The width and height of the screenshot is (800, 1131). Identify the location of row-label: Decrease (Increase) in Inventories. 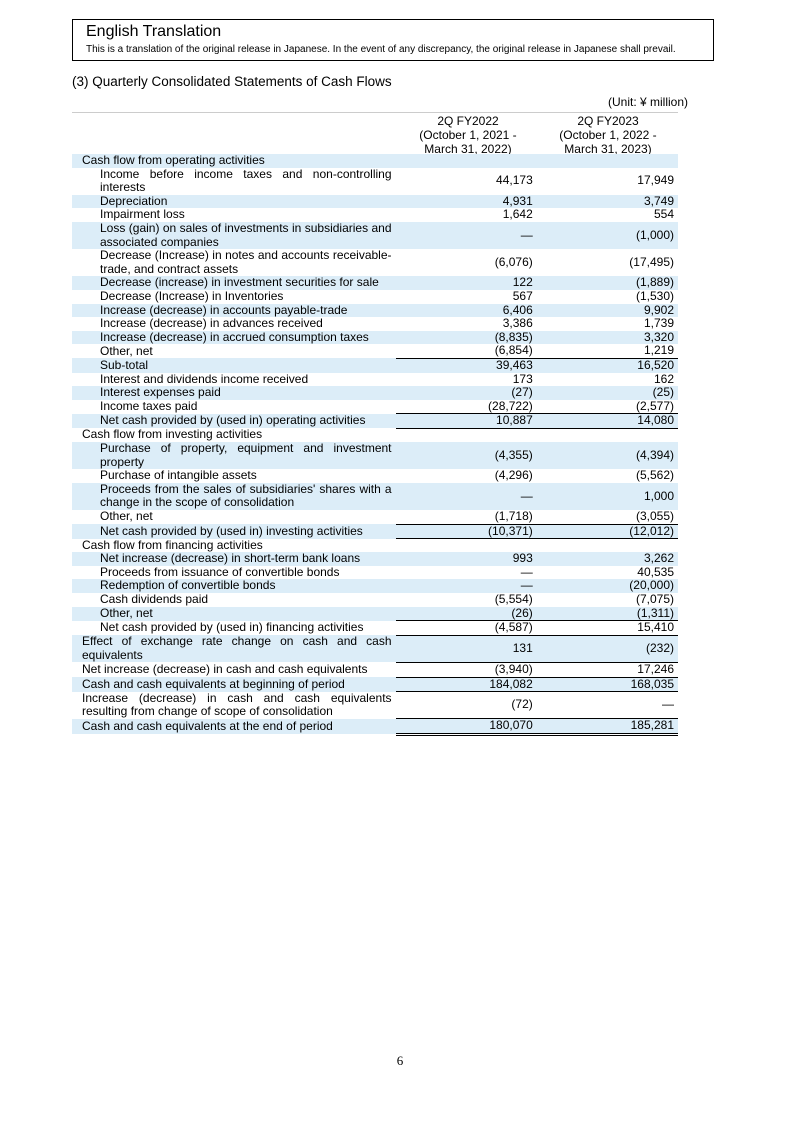
(192, 295).